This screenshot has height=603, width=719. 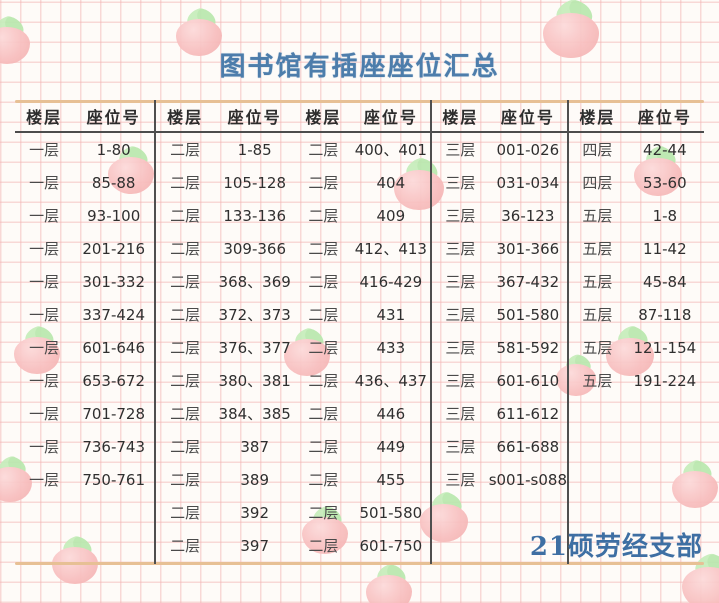 I want to click on seat-cell: 372、373, so click(x=254, y=315).